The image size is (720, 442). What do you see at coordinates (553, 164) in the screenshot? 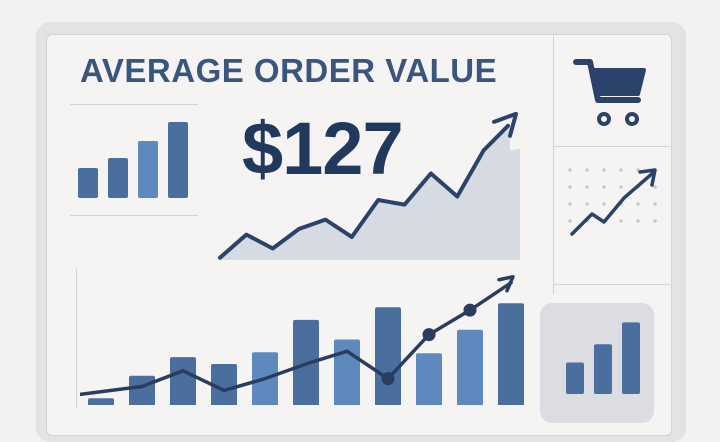
I see `vertical-divider` at bounding box center [553, 164].